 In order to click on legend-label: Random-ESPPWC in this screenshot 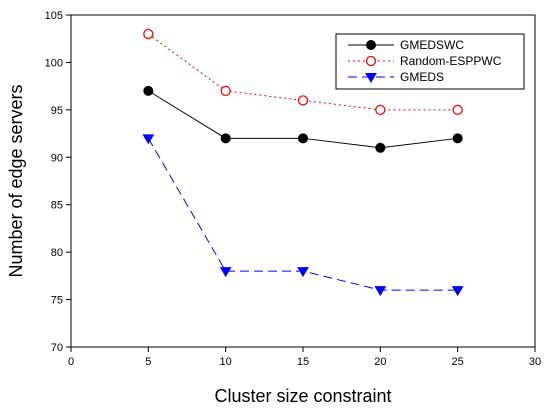, I will do `click(451, 61)`.